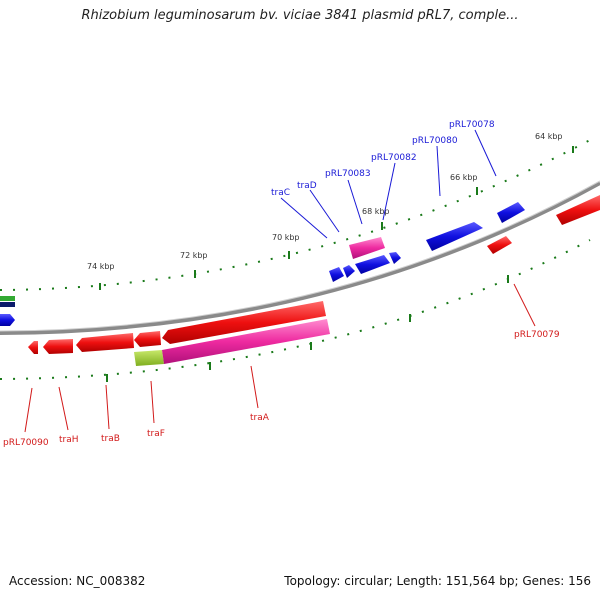 This screenshot has height=600, width=600. I want to click on gene-pRL70083-blue, so click(372, 264).